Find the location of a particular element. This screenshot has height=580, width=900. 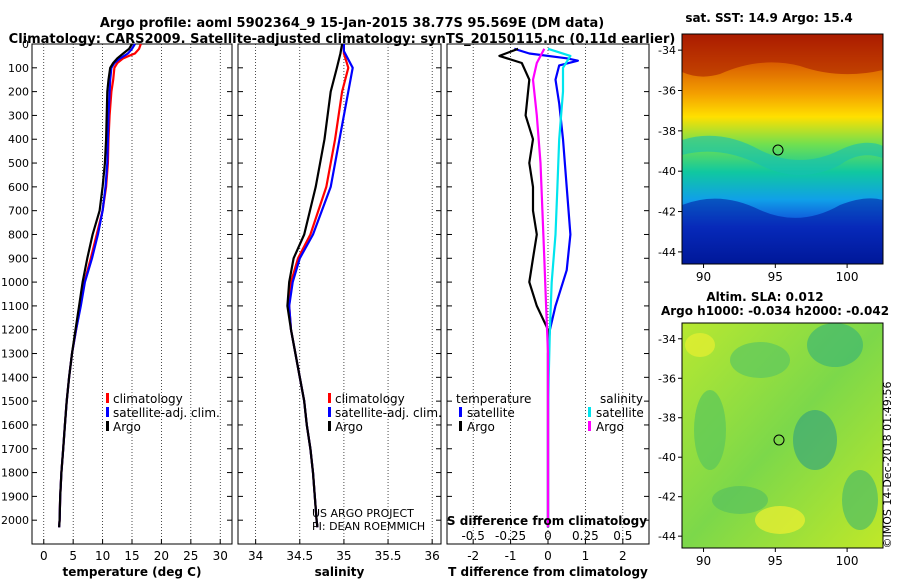

credit-pi: PI: DEAN ROEMMICH is located at coordinates (368, 526).